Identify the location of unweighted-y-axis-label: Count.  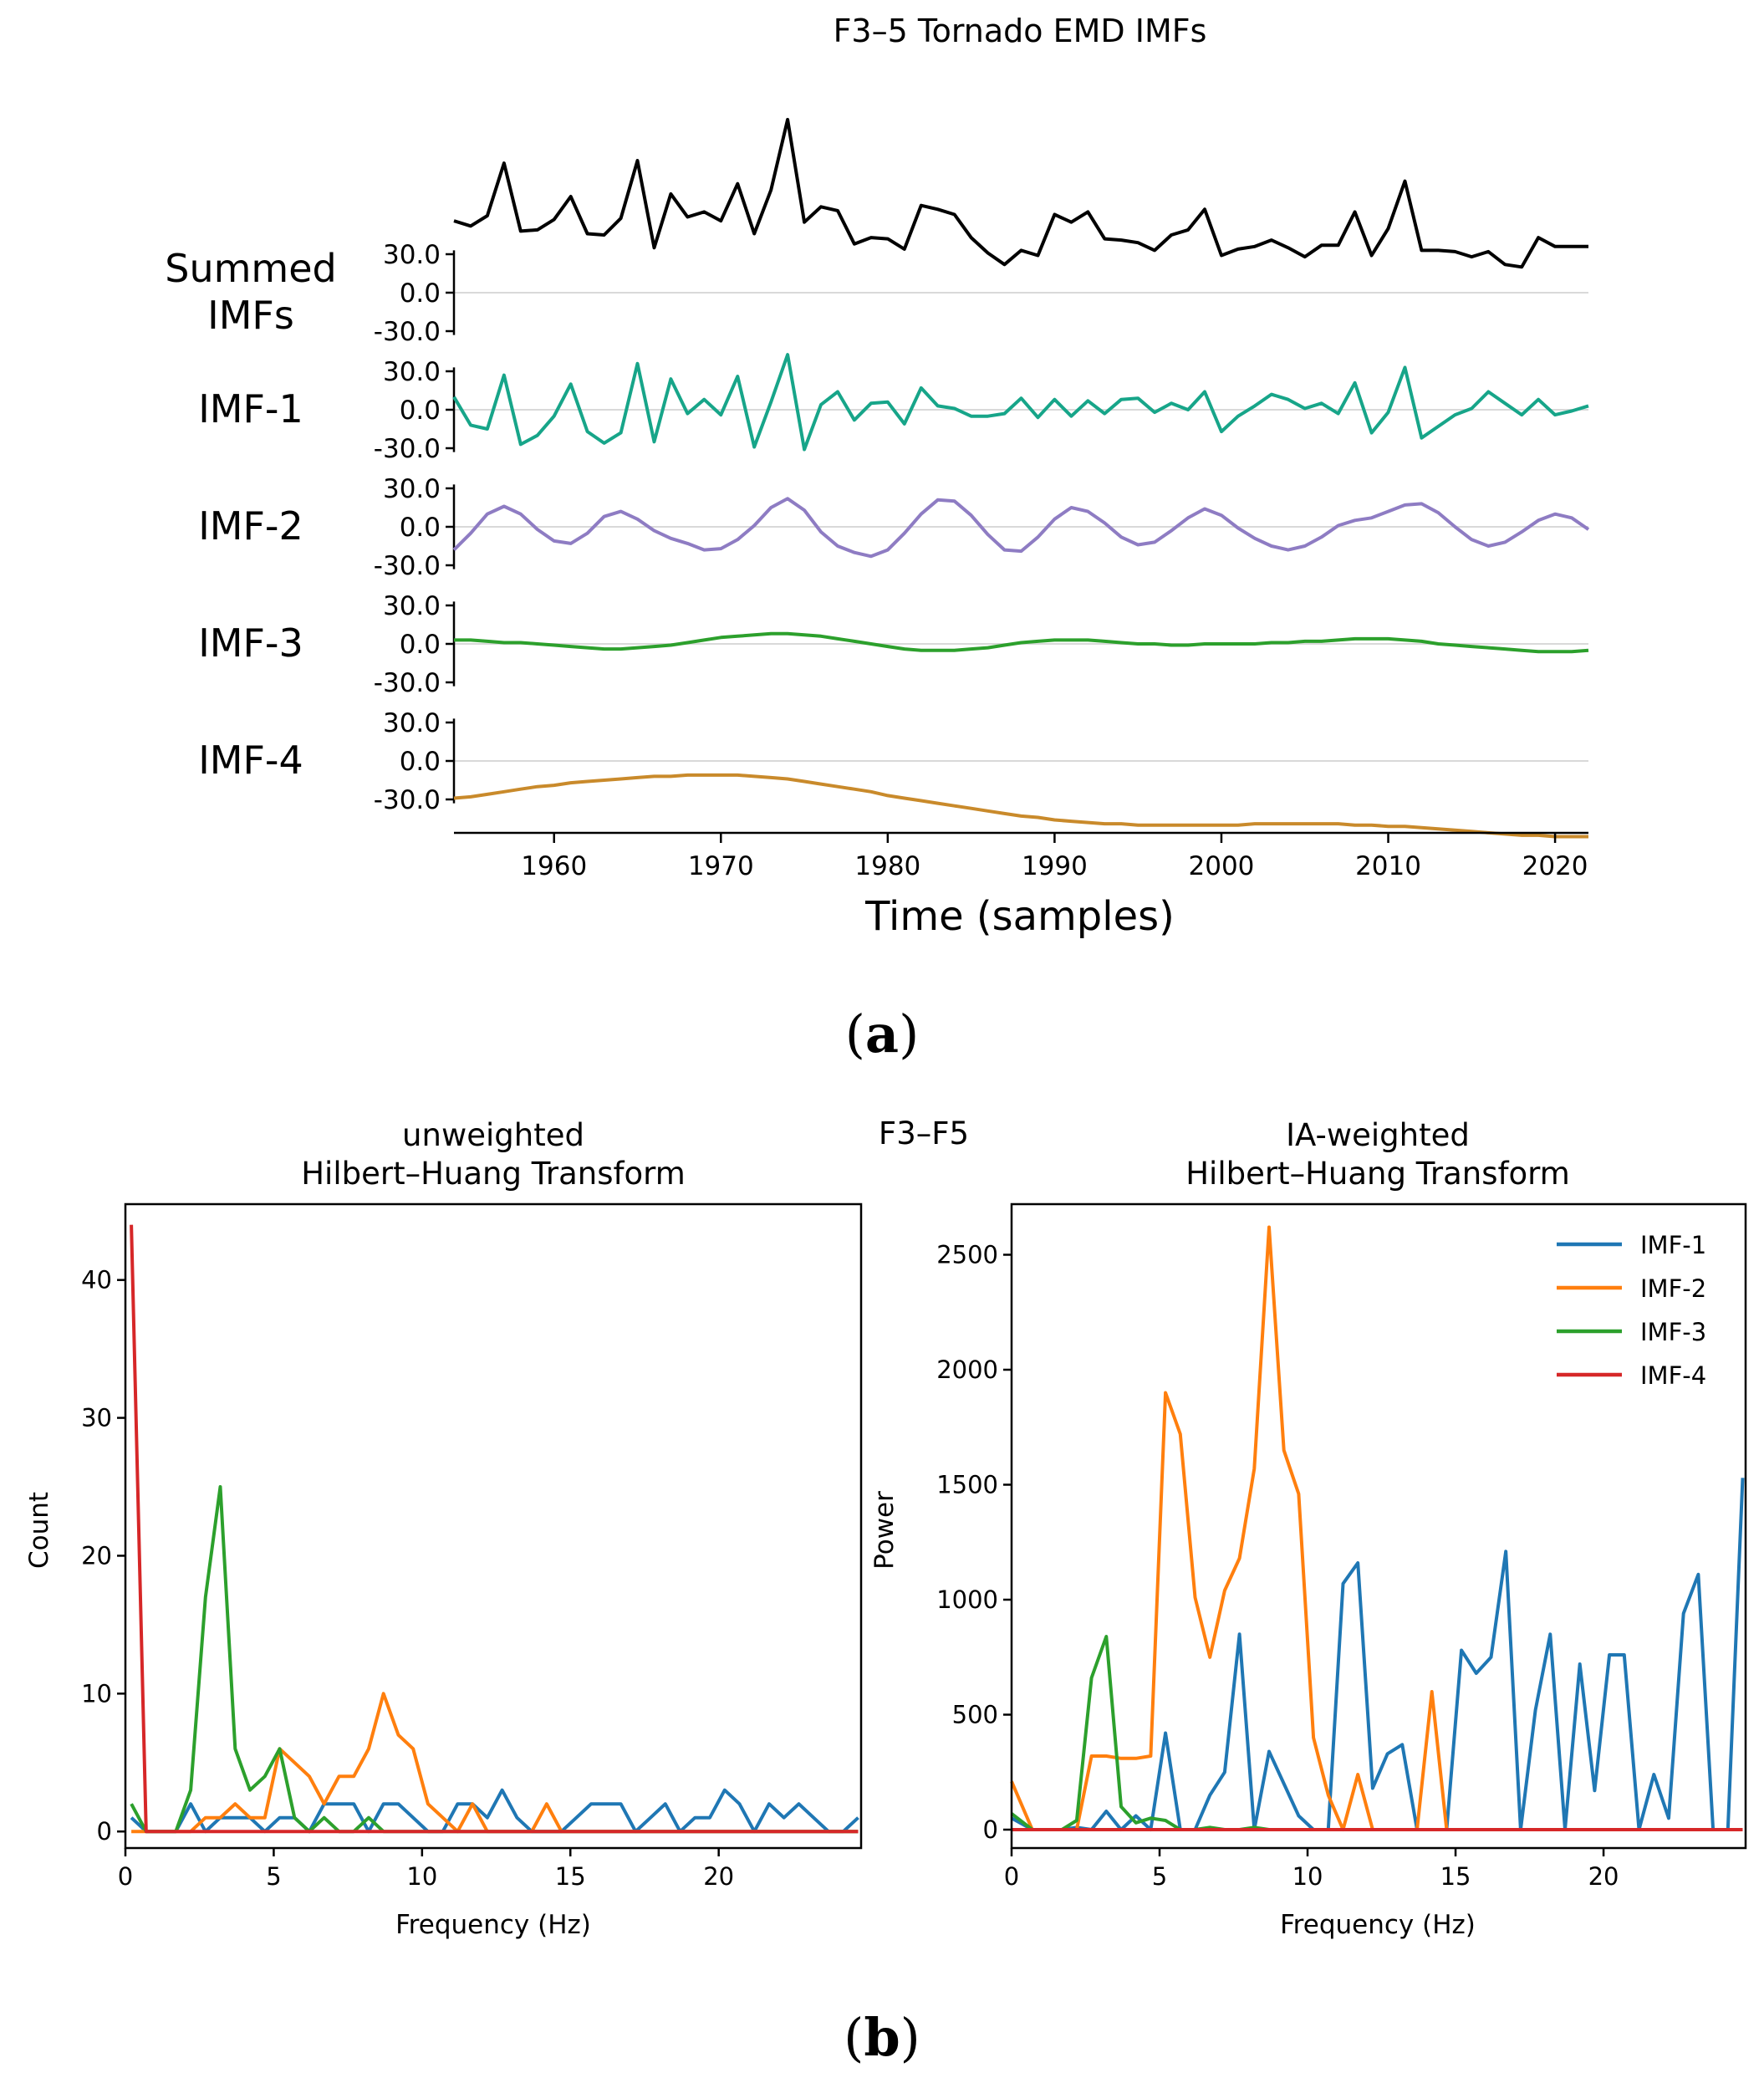
(39, 1530).